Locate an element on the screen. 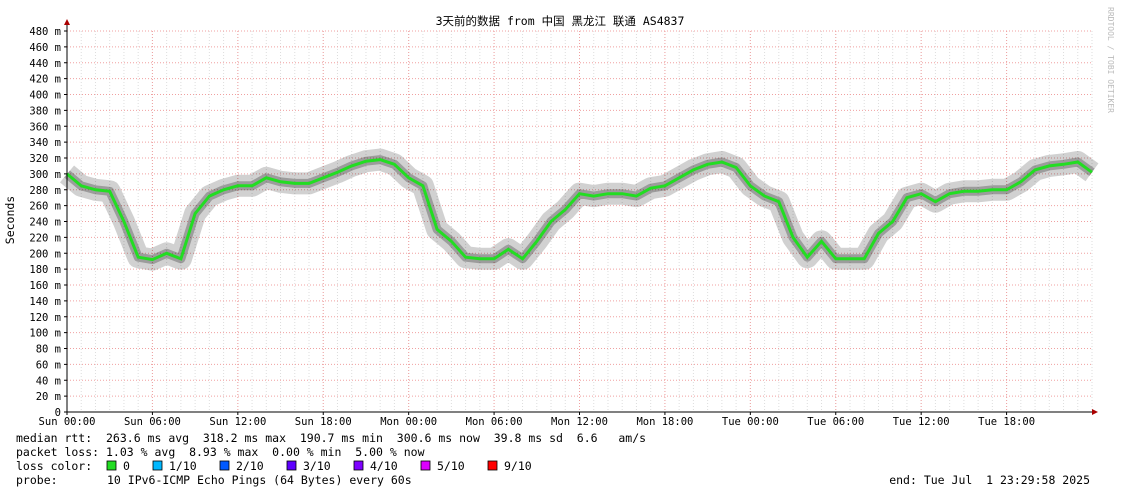 Image resolution: width=1121 pixels, height=494 pixels. x-tick-label: Mon 06:00 is located at coordinates (494, 422).